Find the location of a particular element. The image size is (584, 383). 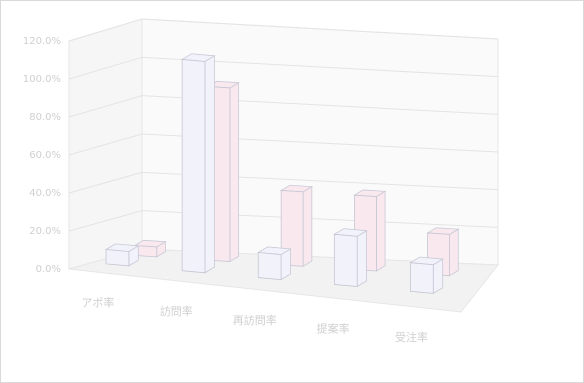

y-tick-label: 120.0% is located at coordinates (42, 41).